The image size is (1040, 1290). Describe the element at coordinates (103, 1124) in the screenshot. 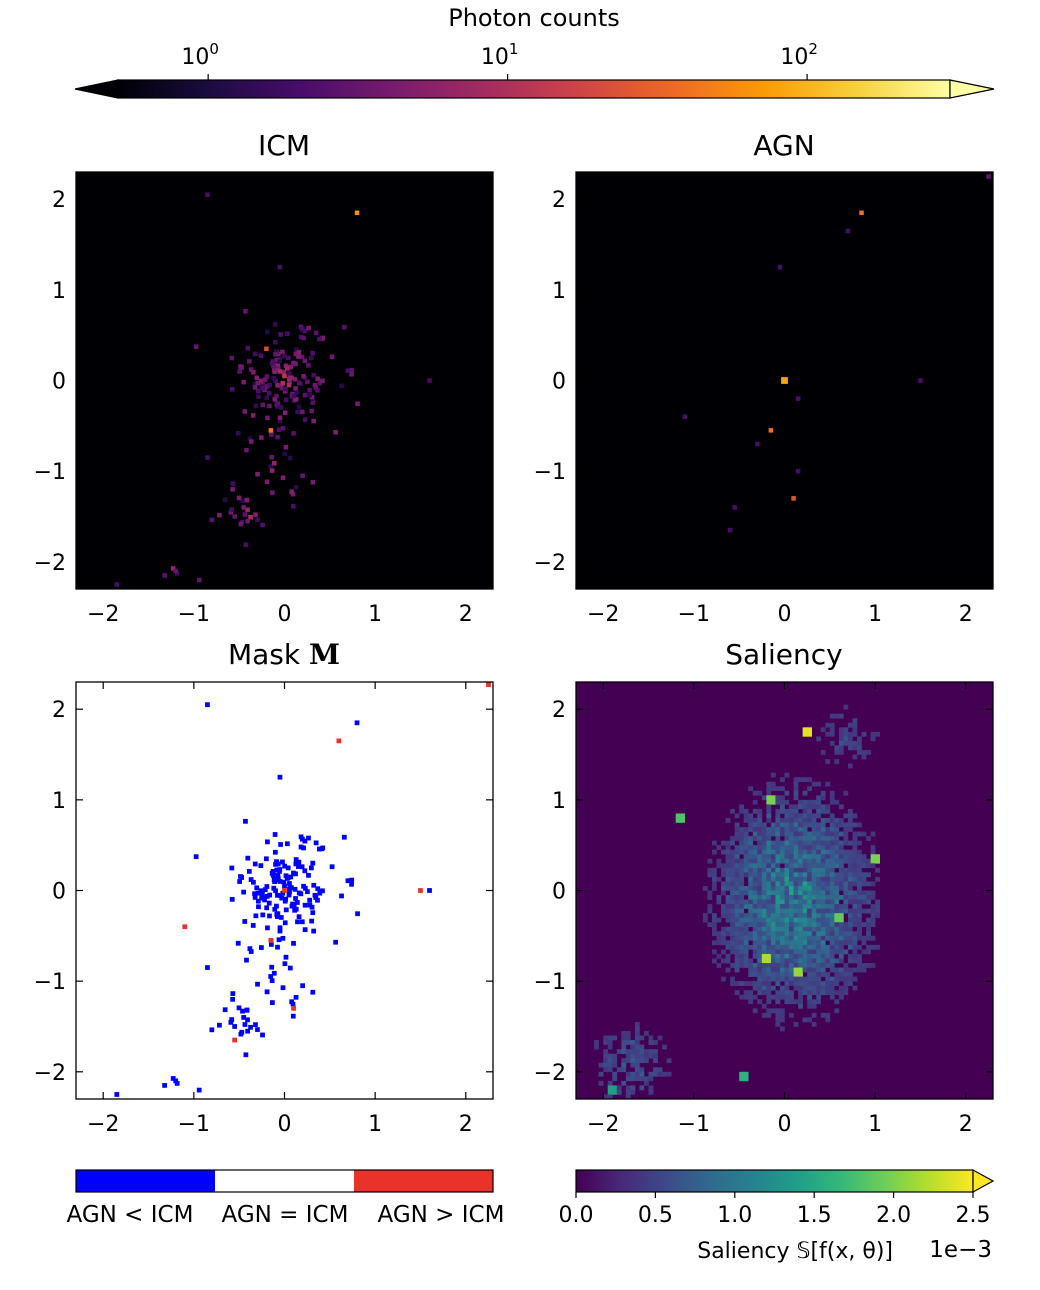

I see `x-tick-label: −2` at that location.